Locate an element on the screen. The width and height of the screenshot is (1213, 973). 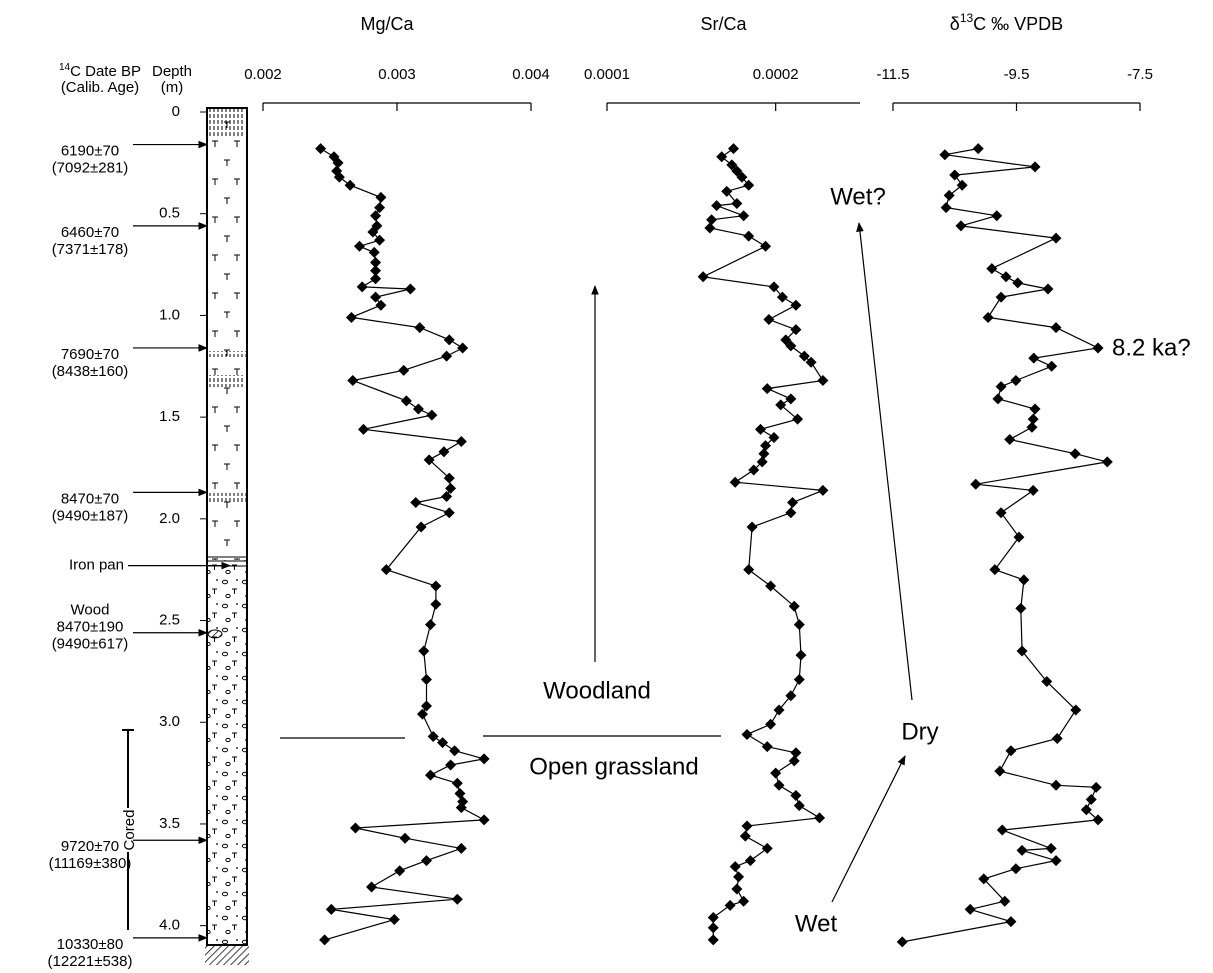
y-tick-label: 0.5 is located at coordinates (169, 213).